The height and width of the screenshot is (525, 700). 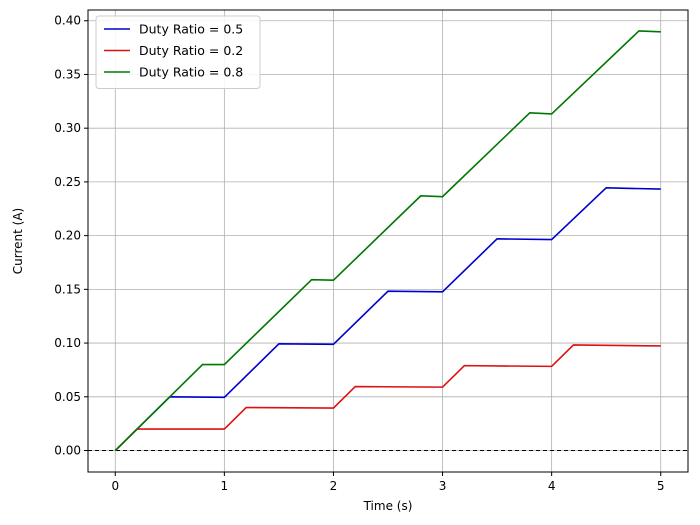 I want to click on x-tick-label: 5, so click(x=661, y=486).